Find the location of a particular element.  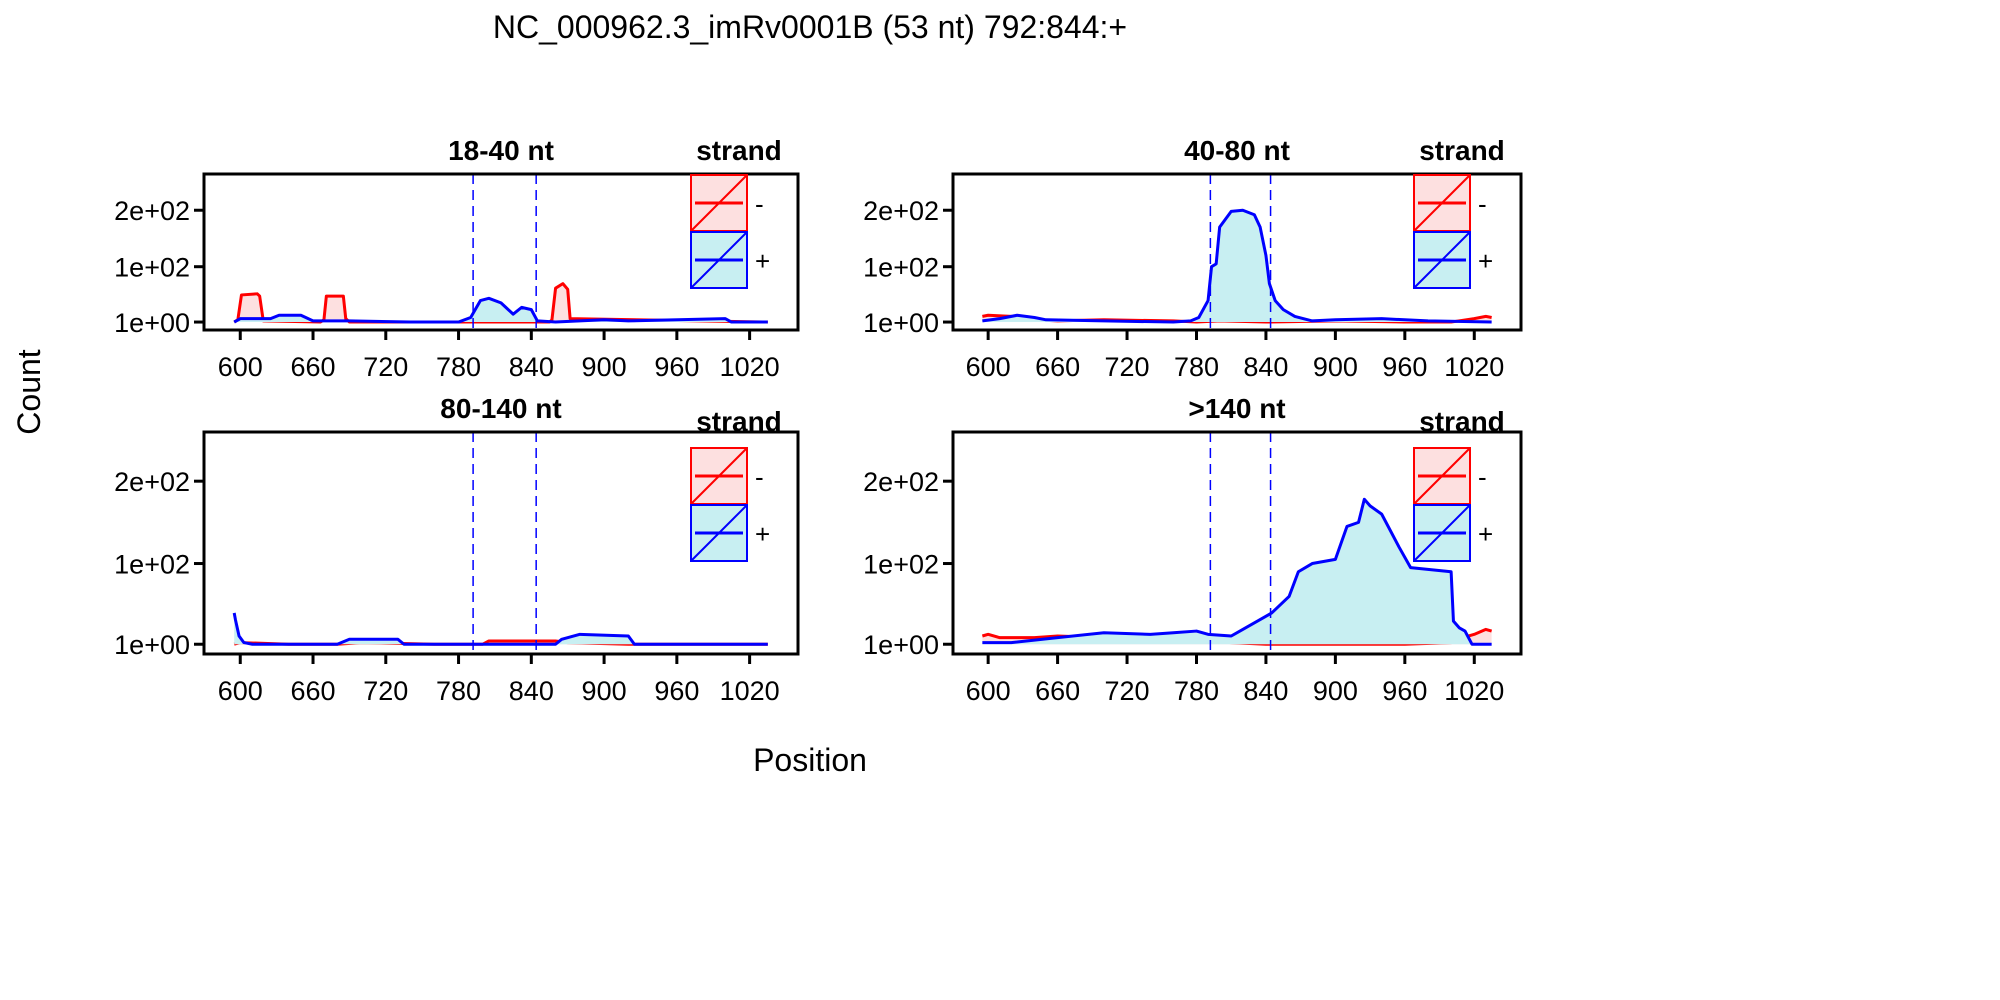

panel-title: >140 nt is located at coordinates (1236, 408).